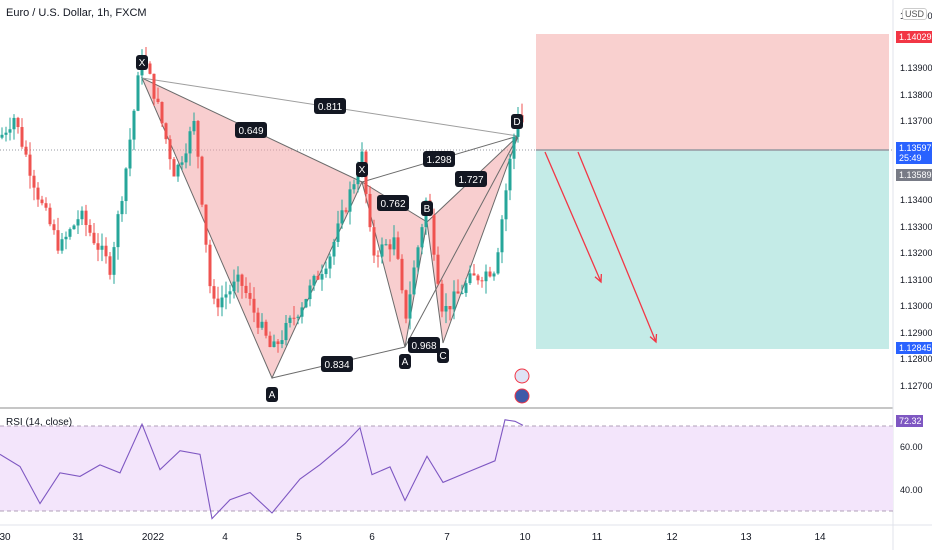 Image resolution: width=932 pixels, height=550 pixels. What do you see at coordinates (446, 468) in the screenshot?
I see `rsi-band` at bounding box center [446, 468].